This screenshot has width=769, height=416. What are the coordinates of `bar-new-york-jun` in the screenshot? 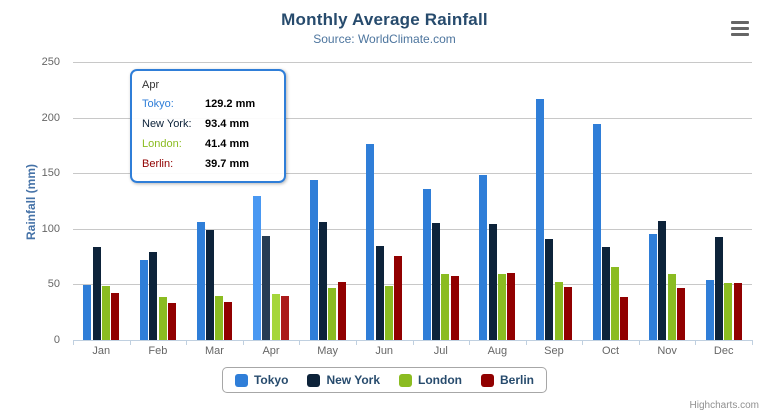 It's located at (379, 293).